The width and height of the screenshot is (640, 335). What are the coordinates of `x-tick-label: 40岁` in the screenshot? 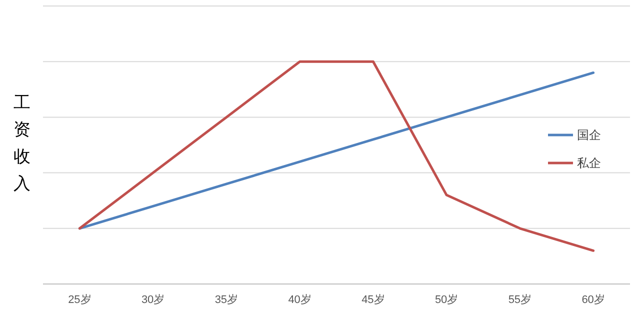 It's located at (300, 300).